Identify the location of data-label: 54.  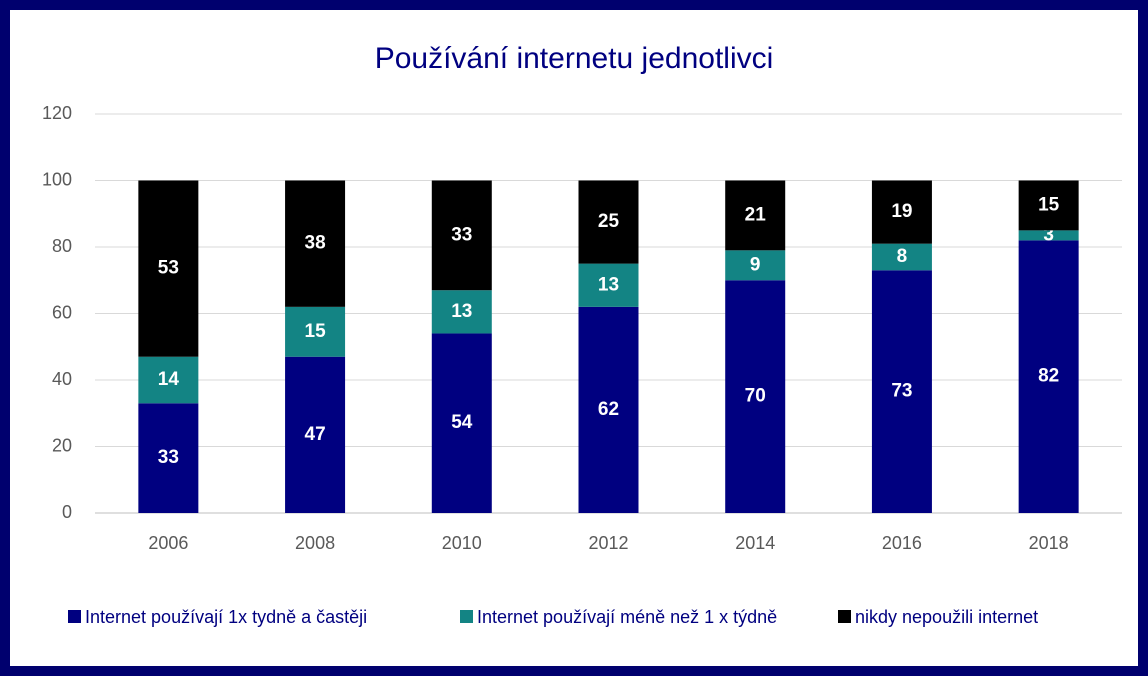
(462, 422).